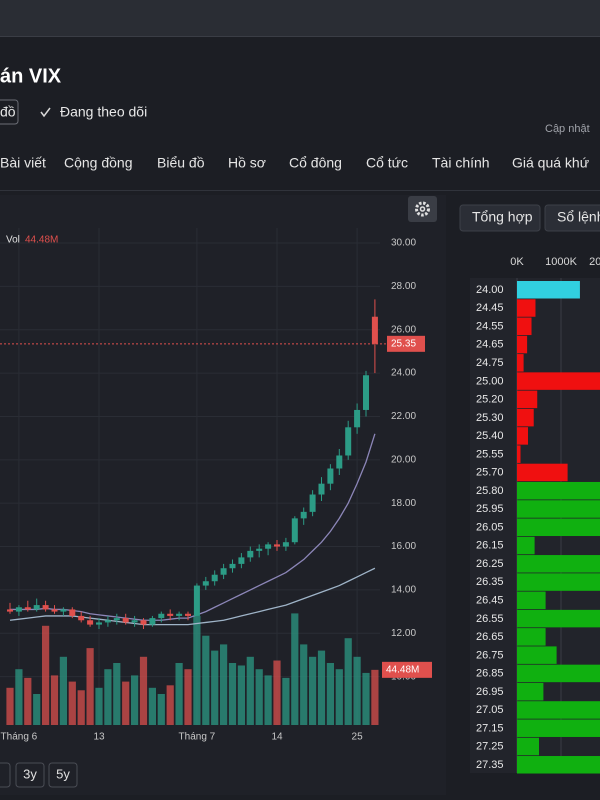  What do you see at coordinates (578, 217) in the screenshot?
I see `orderbook-tab-label: Sổ lệnh` at bounding box center [578, 217].